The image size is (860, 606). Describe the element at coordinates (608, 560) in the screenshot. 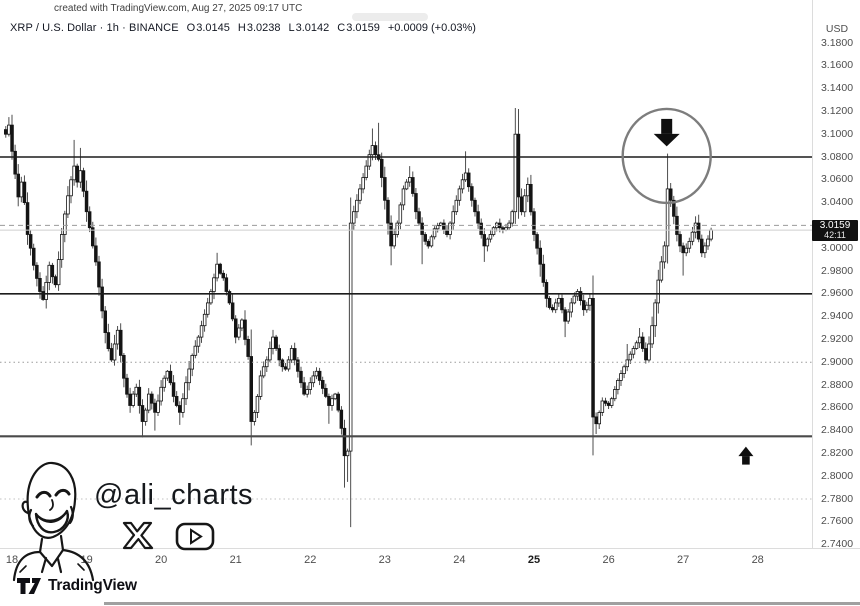

I see `time-axis-label: 26` at that location.